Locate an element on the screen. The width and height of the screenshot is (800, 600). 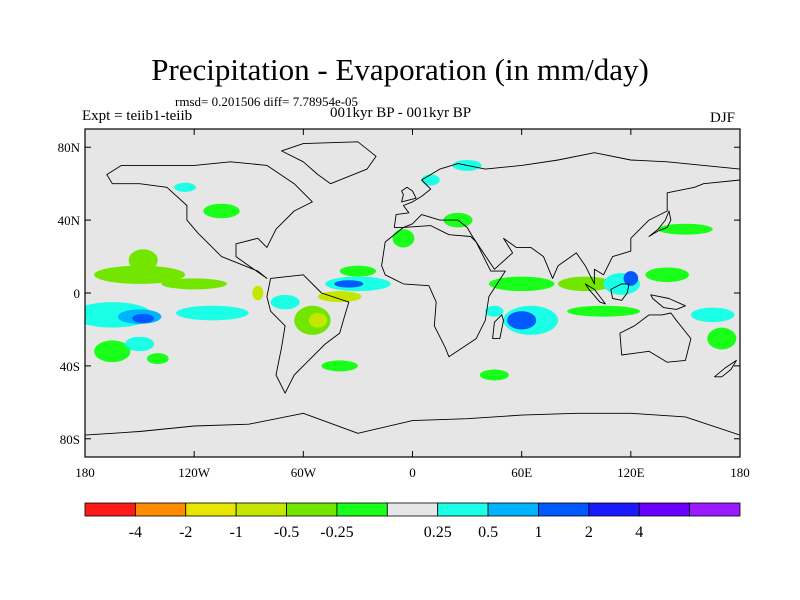
colorbar: -4 -2 -1 -0.5 -0.25 0.25 0.5 1 2 4 is located at coordinates (412, 521).